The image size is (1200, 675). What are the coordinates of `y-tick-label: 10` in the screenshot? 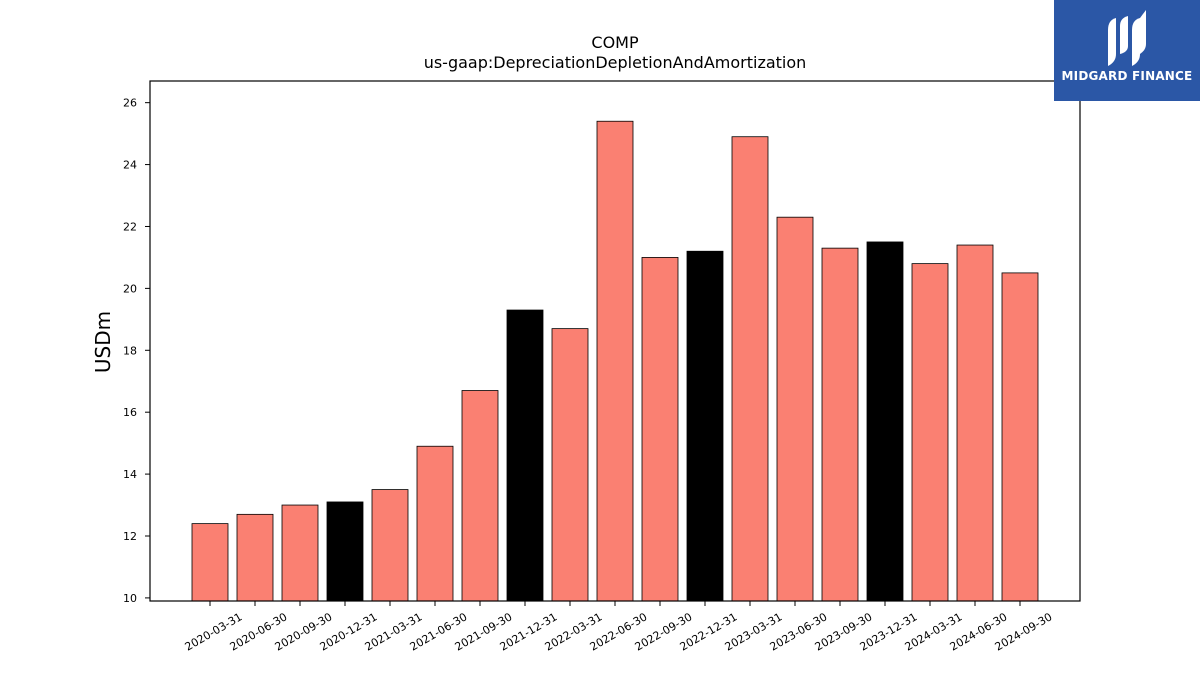 It's located at (130, 598).